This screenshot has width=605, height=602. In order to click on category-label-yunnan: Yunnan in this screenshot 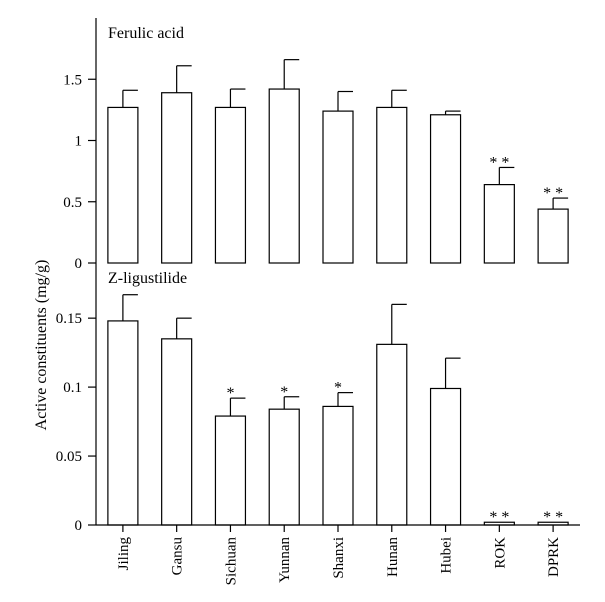, I will do `click(285, 560)`.